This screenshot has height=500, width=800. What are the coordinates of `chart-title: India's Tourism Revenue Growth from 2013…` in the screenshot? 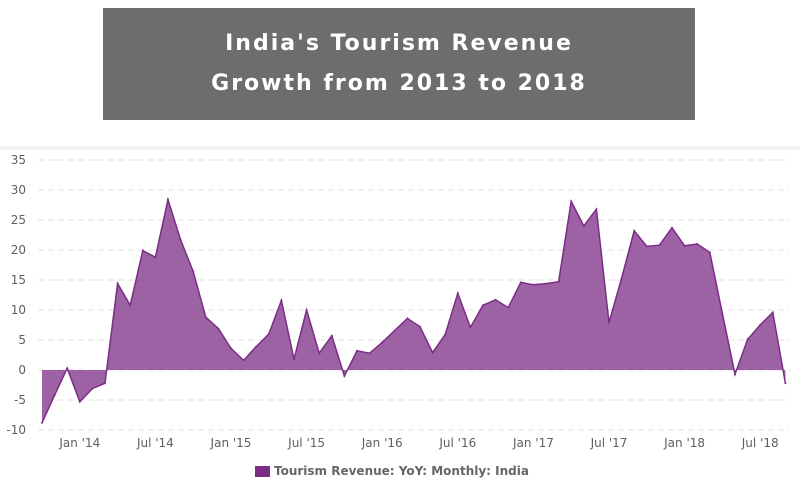 It's located at (399, 63).